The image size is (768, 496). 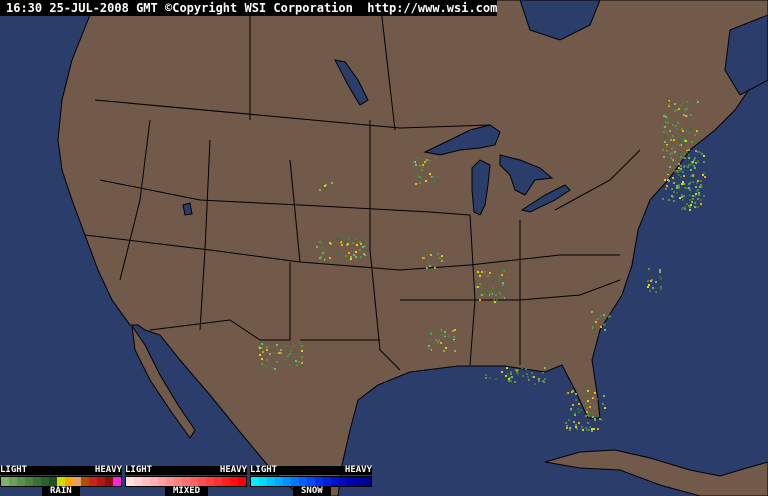 I want to click on legend-color-bar, so click(x=311, y=481).